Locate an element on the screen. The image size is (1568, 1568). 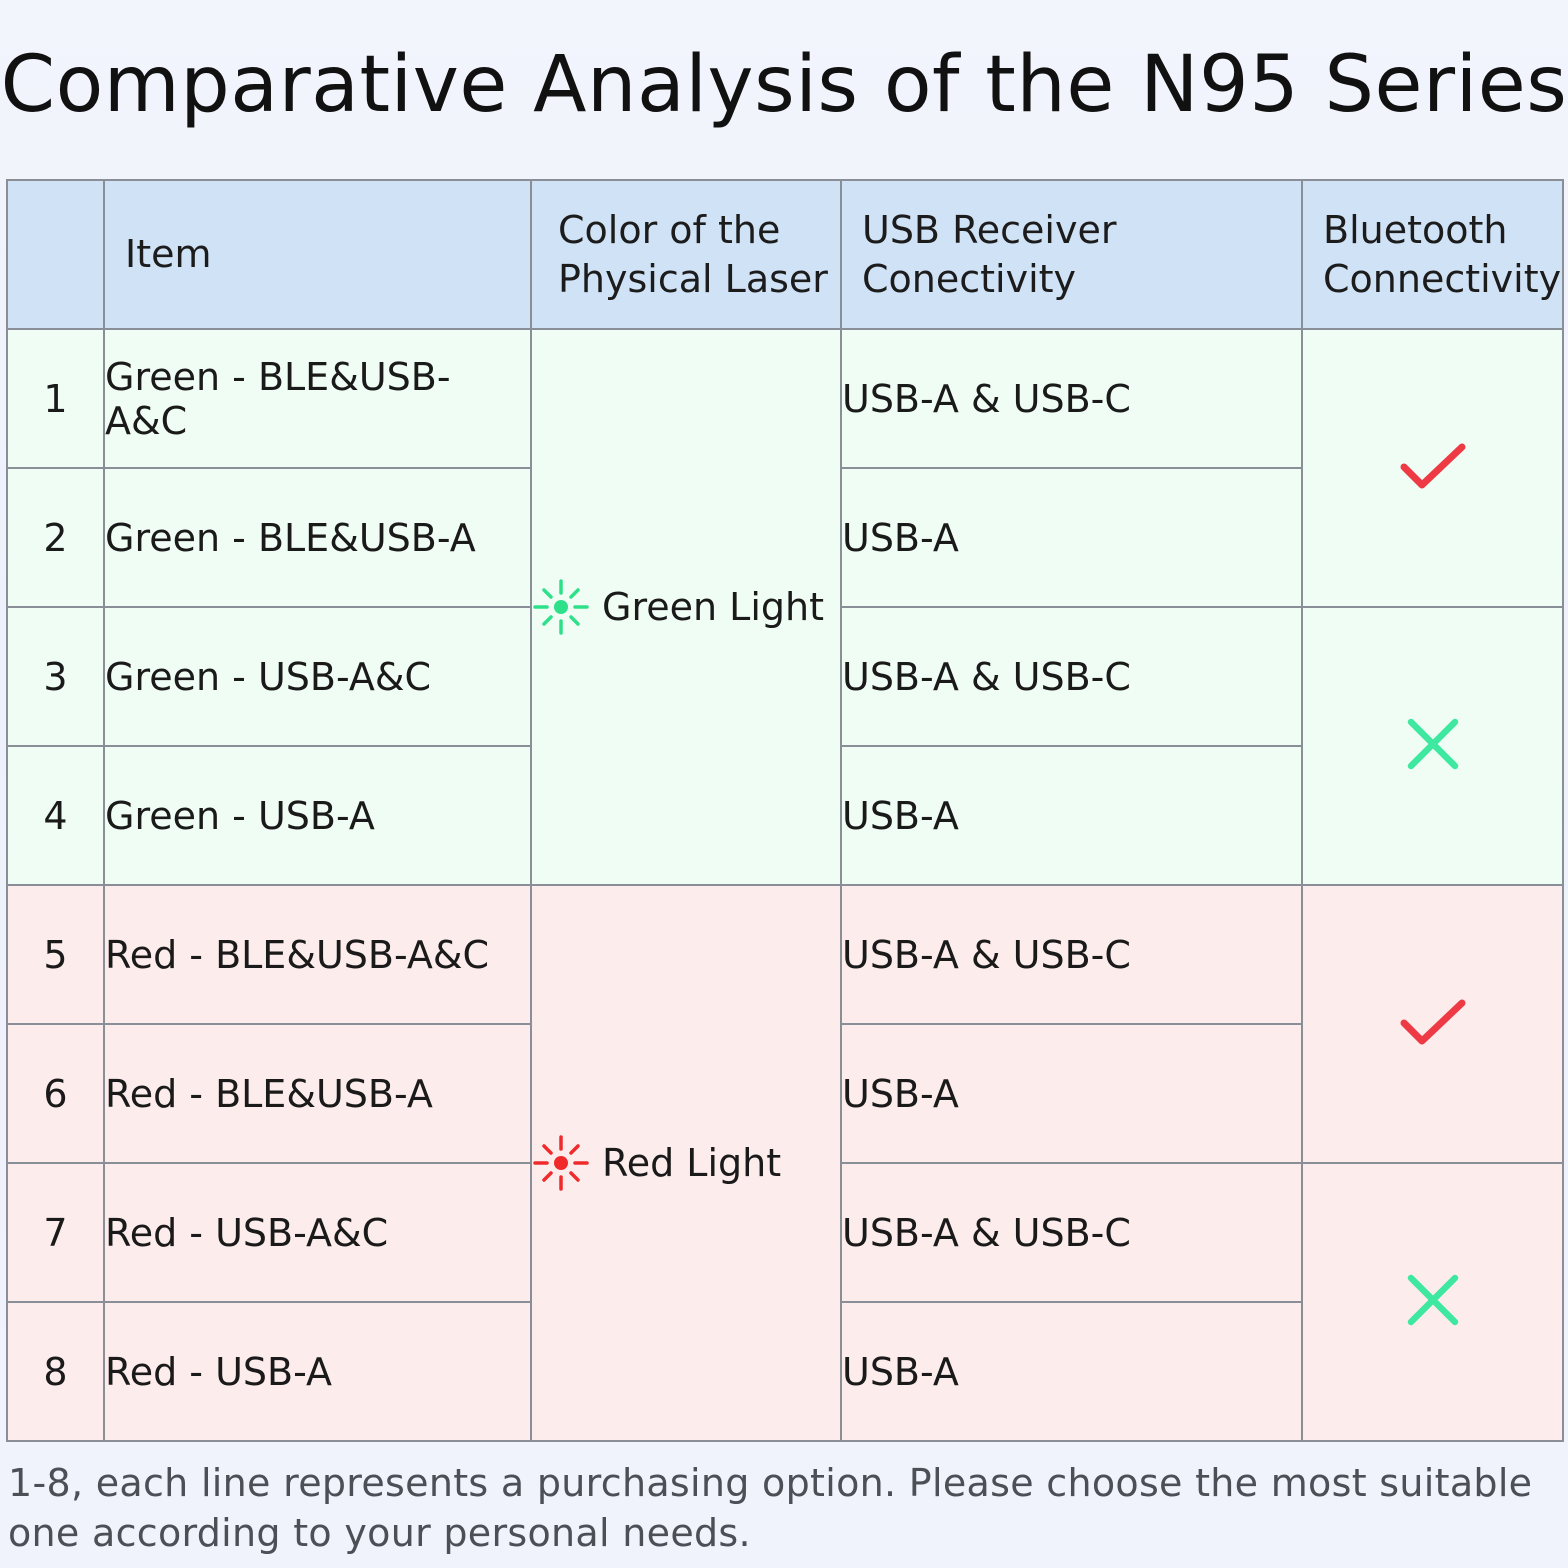
row-number: 1 is located at coordinates (55, 398).